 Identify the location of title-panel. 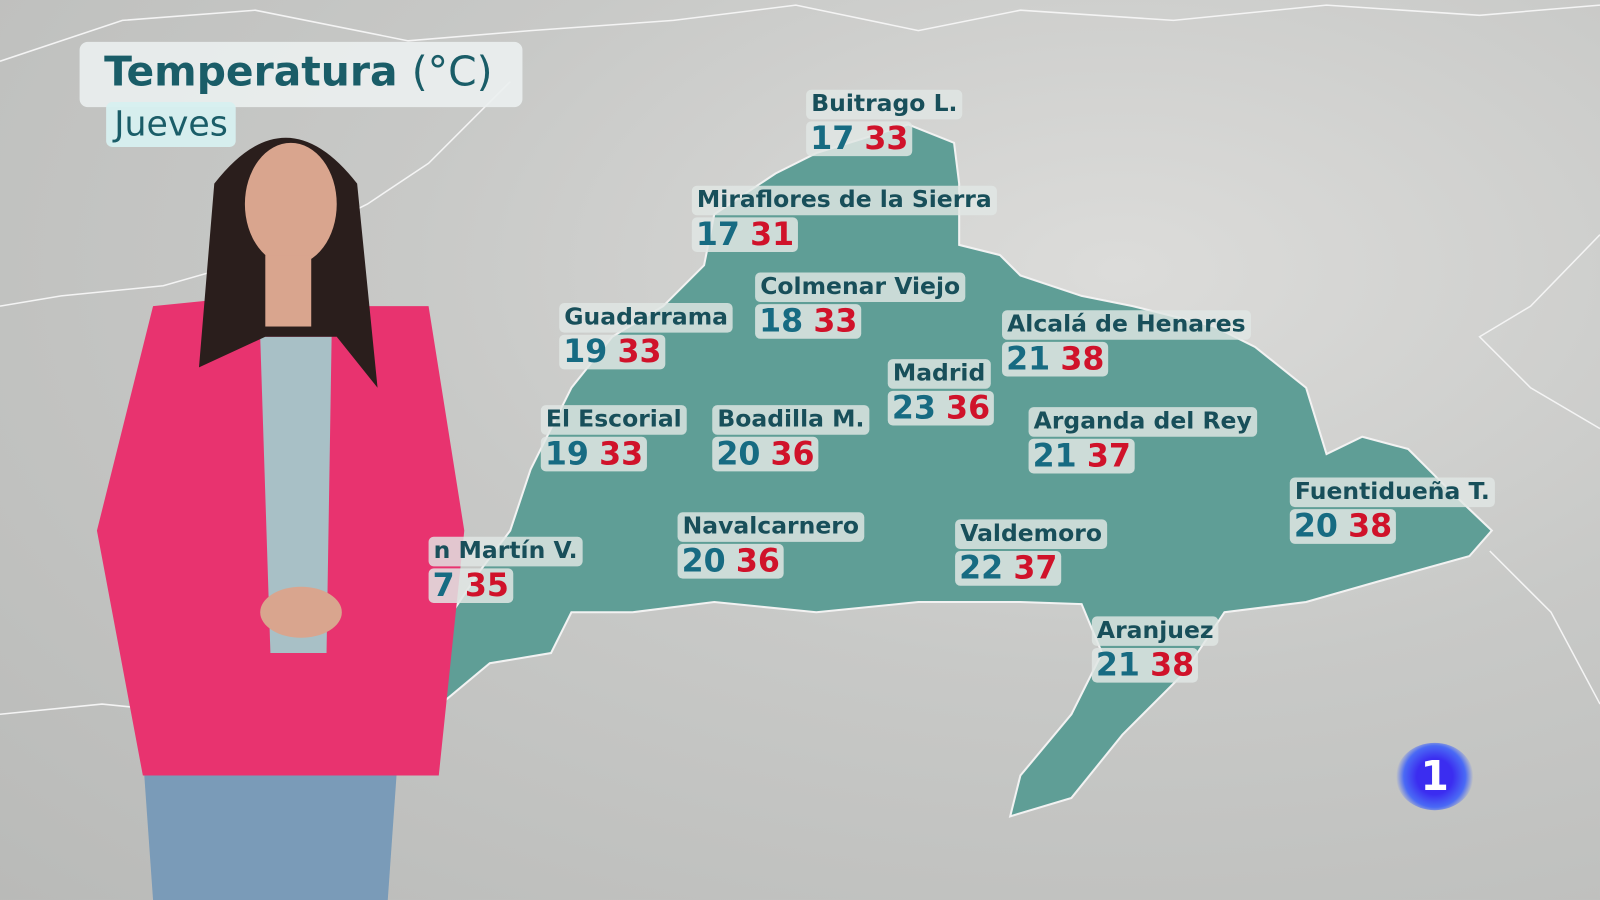
(301, 74).